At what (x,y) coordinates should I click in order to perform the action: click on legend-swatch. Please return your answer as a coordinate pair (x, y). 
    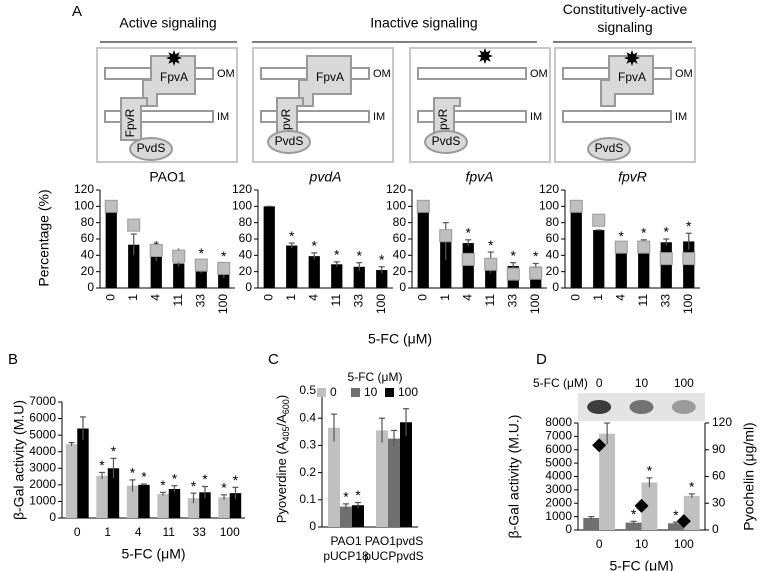
    Looking at the image, I should click on (389, 392).